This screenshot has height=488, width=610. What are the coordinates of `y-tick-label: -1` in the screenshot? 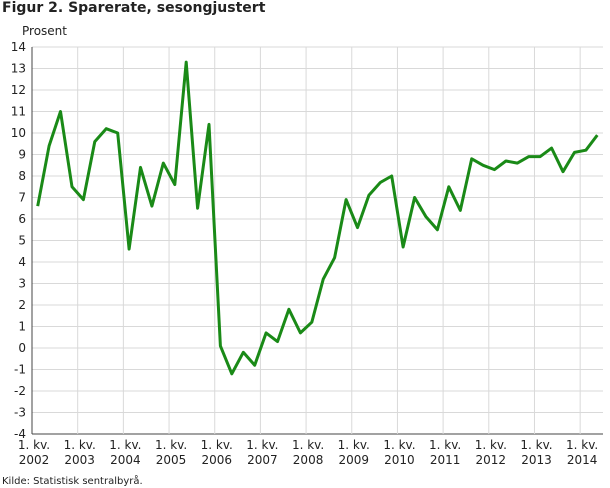 It's located at (20, 370).